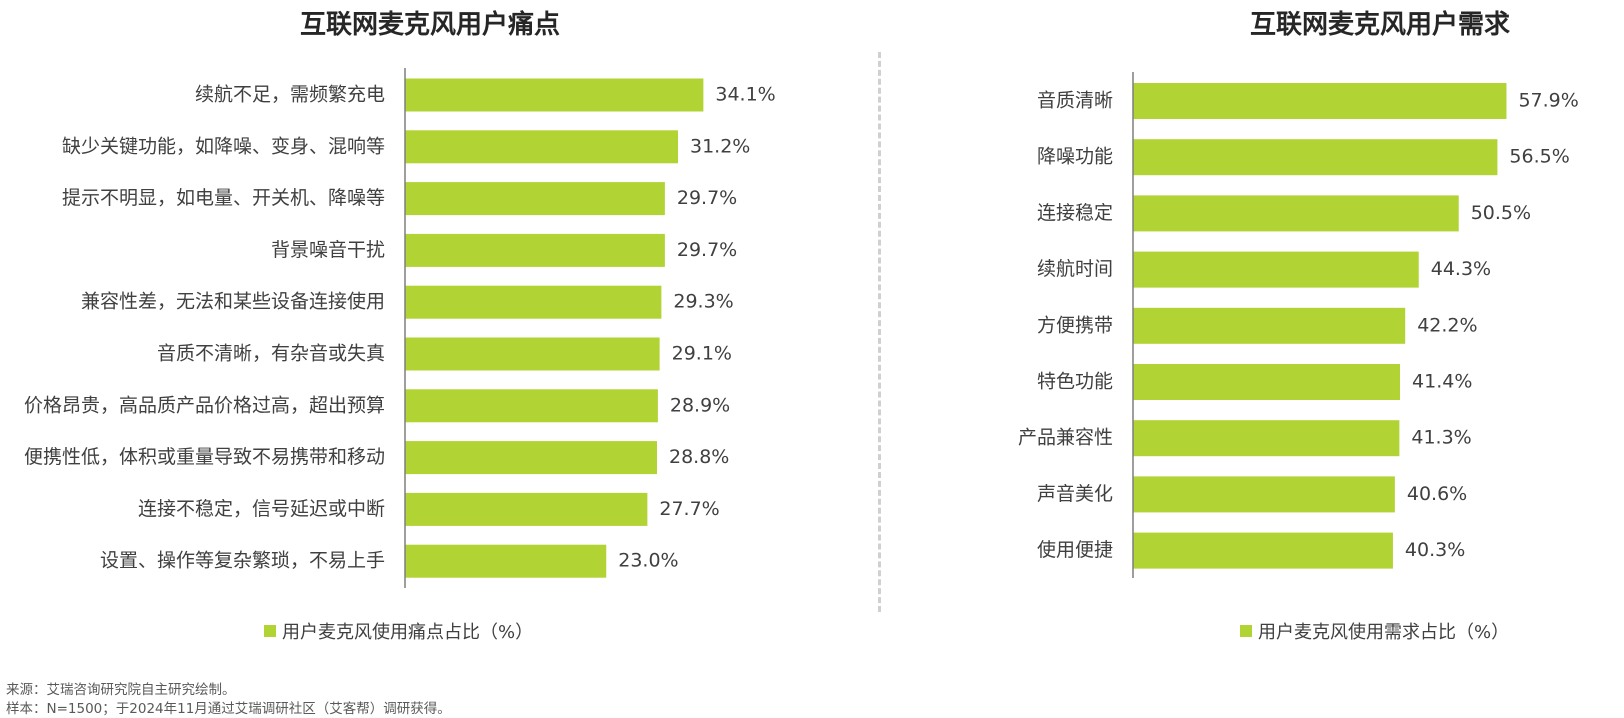  What do you see at coordinates (1065, 438) in the screenshot?
I see `category-label-need-6: 产品兼容性` at bounding box center [1065, 438].